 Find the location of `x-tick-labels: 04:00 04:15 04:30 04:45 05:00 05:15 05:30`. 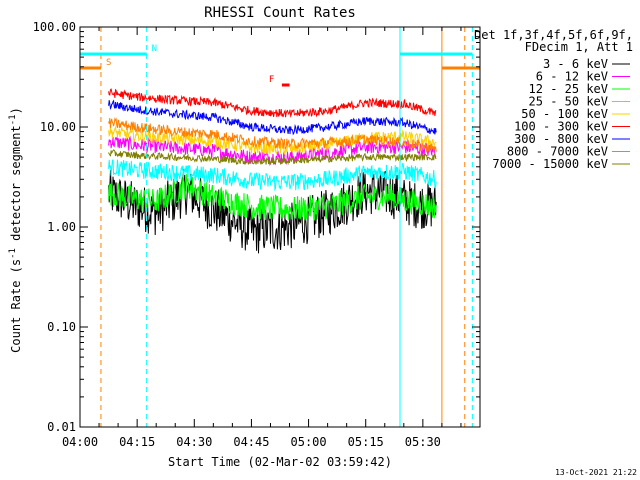

x-tick-labels: 04:00 04:15 04:30 04:45 05:00 05:15 05:30 is located at coordinates (251, 442).